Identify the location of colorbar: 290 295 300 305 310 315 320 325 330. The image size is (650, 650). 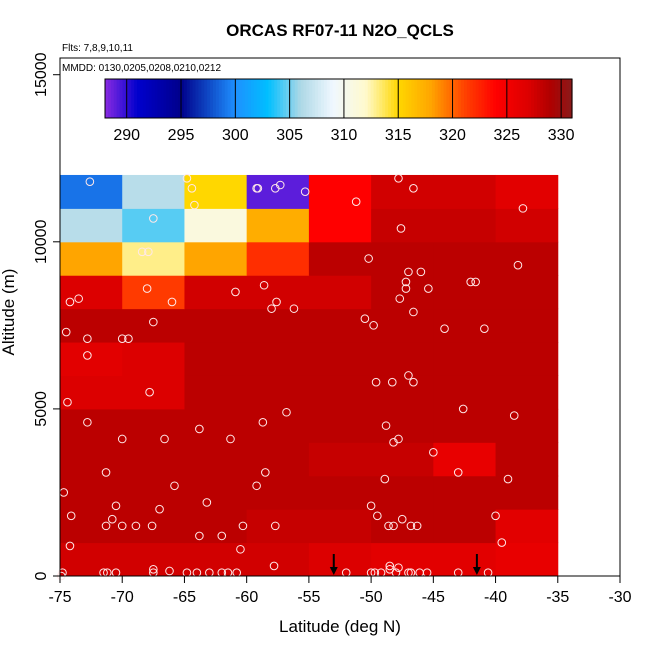
(339, 111).